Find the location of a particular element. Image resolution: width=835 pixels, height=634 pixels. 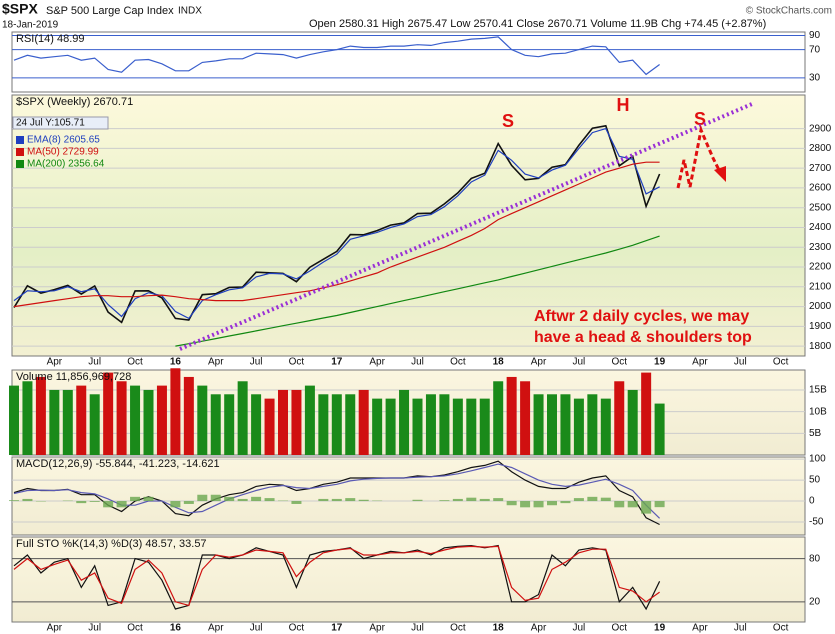

y-tick-label: -50 is located at coordinates (816, 522).